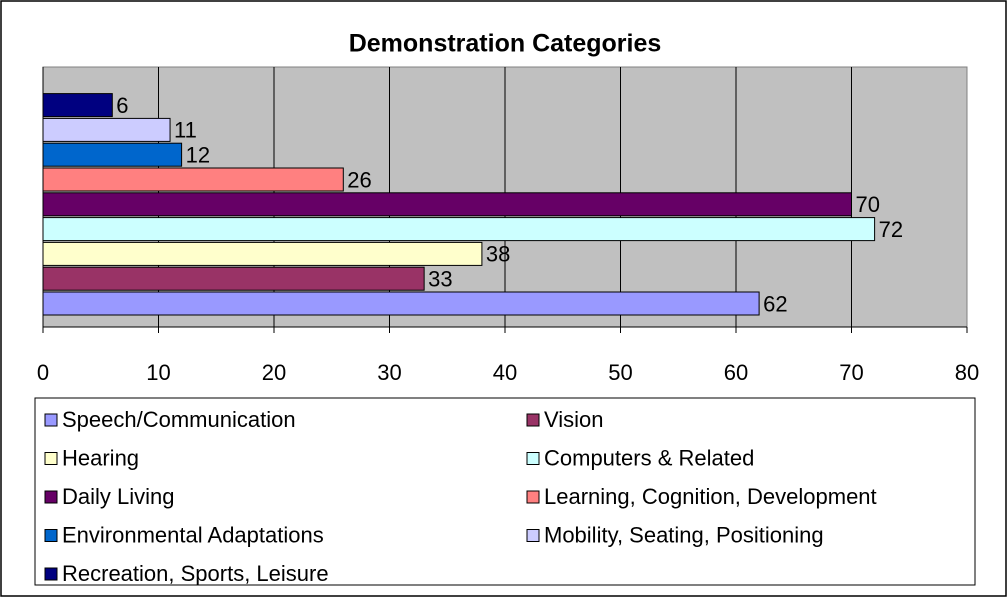 This screenshot has width=1008, height=598. Describe the element at coordinates (868, 204) in the screenshot. I see `data-label: 70` at that location.